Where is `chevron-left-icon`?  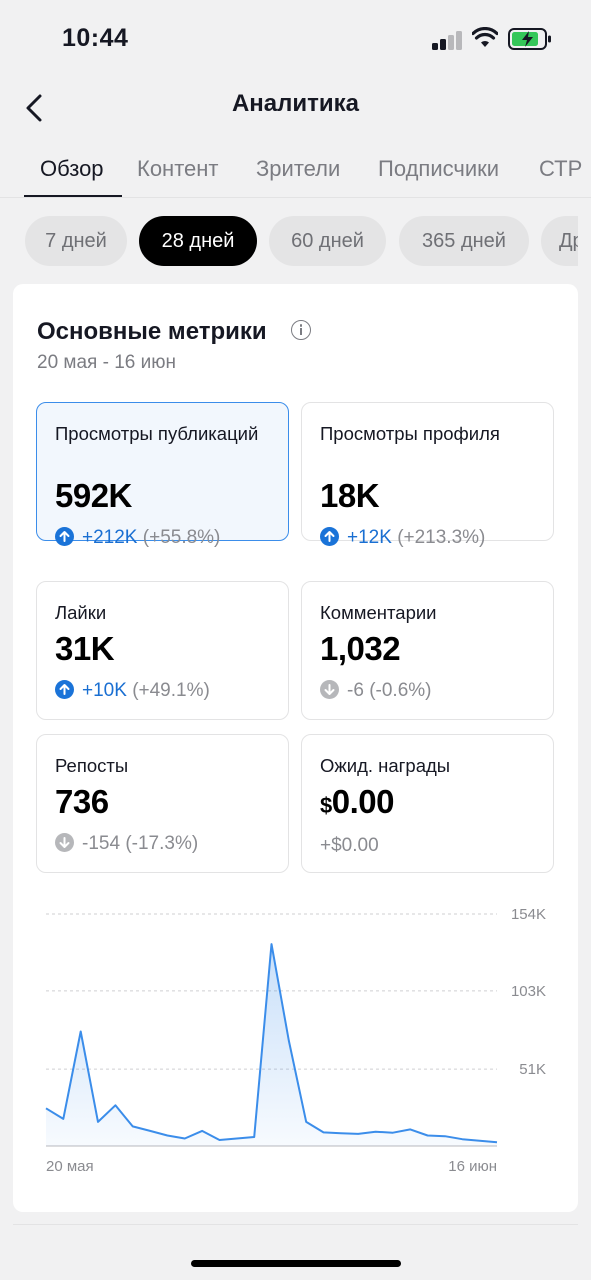 chevron-left-icon is located at coordinates (34, 108).